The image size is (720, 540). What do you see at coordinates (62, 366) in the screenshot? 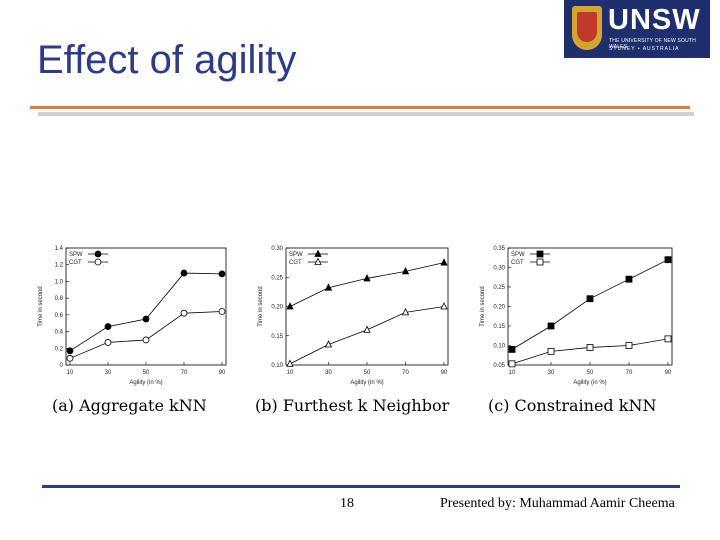
I see `y-tick-label: 0` at bounding box center [62, 366].